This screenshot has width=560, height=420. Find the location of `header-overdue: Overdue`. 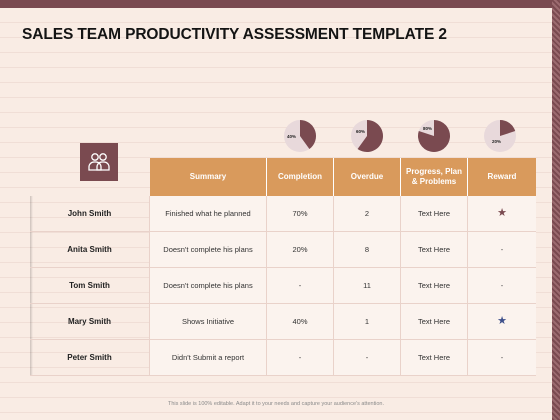

header-overdue: Overdue is located at coordinates (367, 177).